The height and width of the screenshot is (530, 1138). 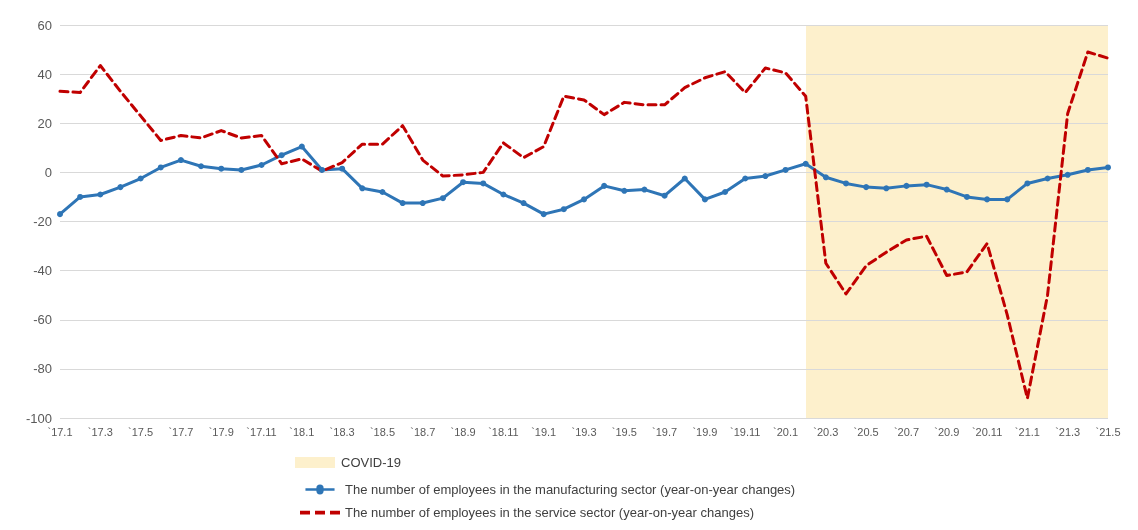 I want to click on x-tick-label: `20.11, so click(x=987, y=431).